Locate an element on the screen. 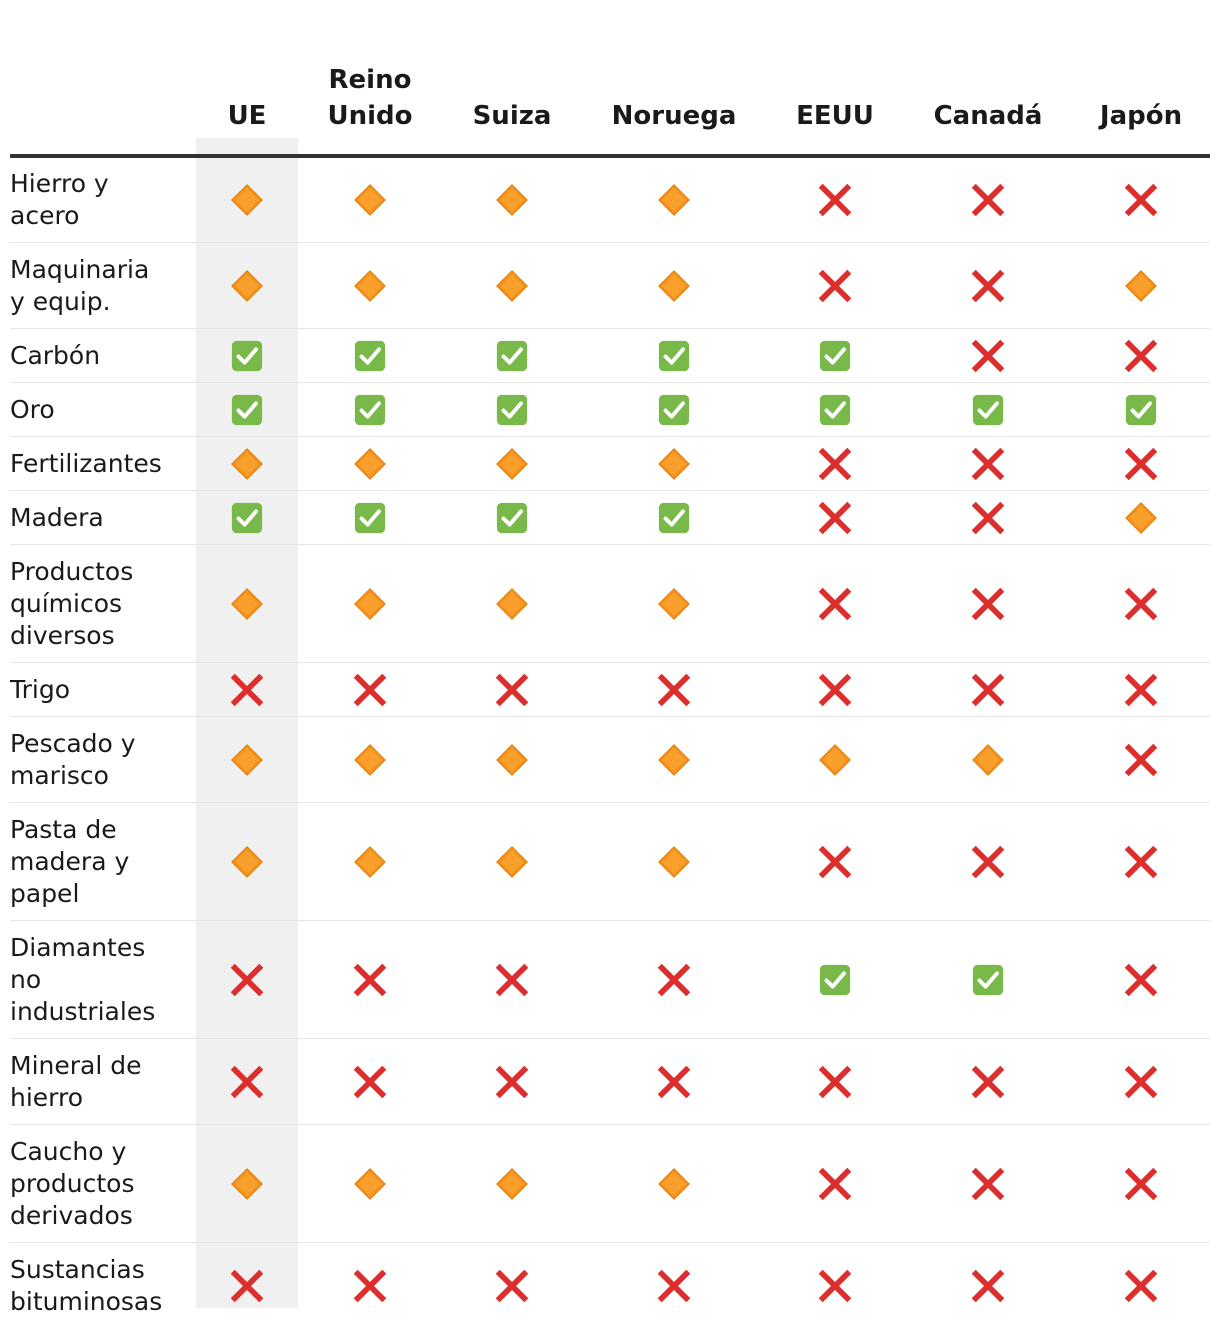 The height and width of the screenshot is (1329, 1220). column-header: EEUU is located at coordinates (835, 79).